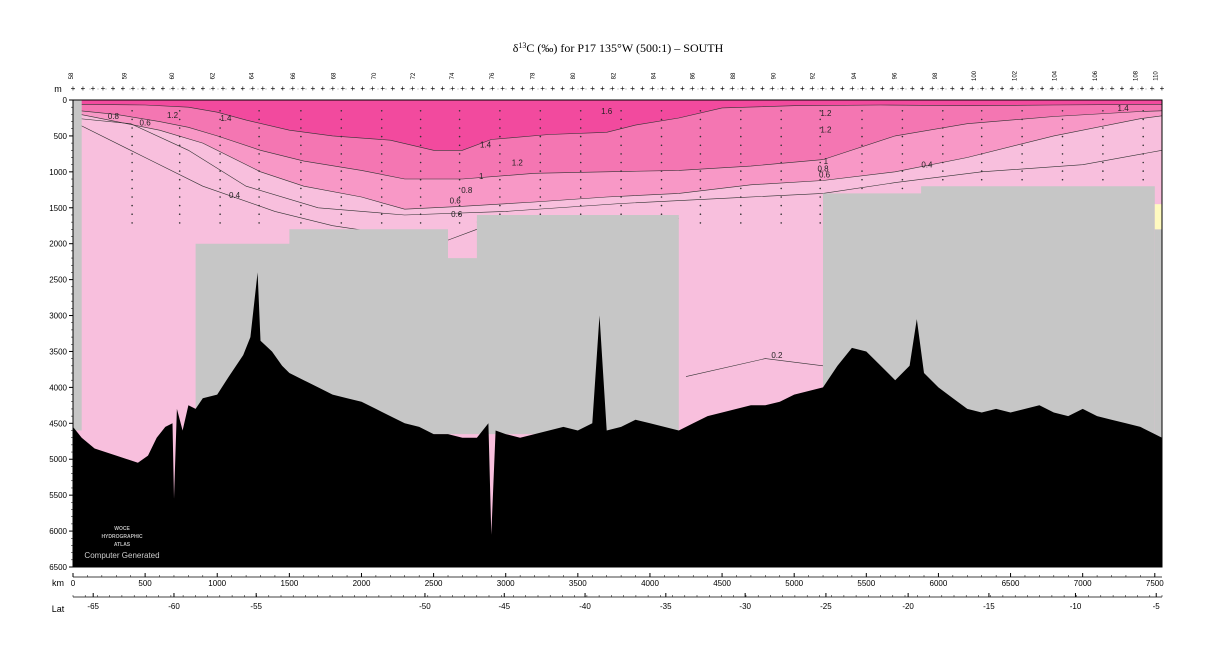 The image size is (1215, 650). What do you see at coordinates (114, 116) in the screenshot?
I see `contour-label: 0.8` at bounding box center [114, 116].